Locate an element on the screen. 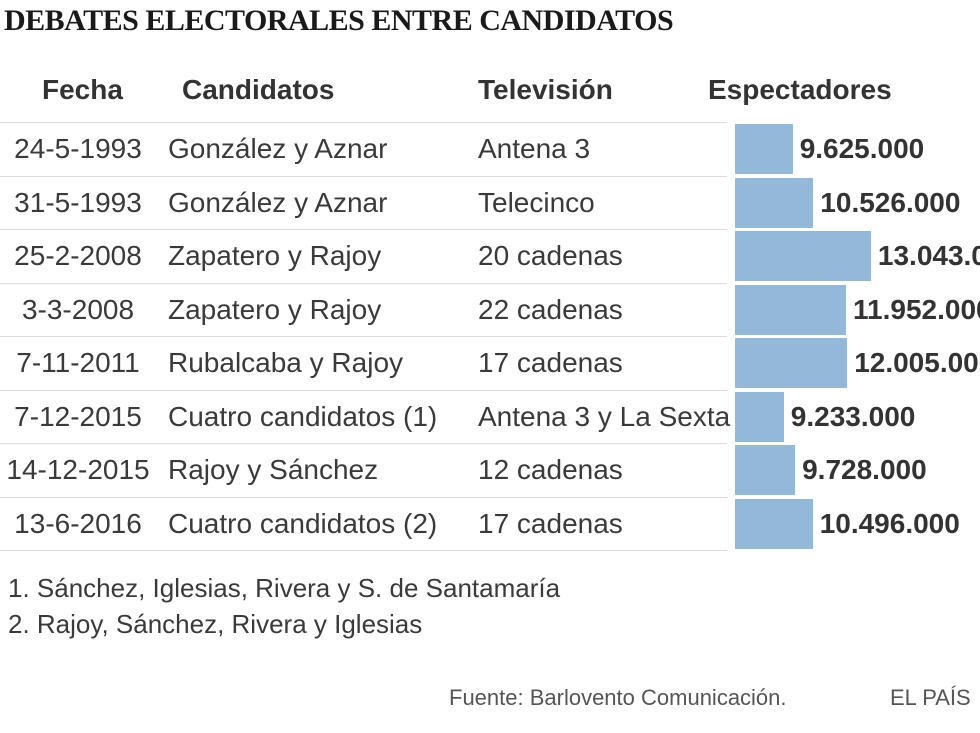 Image resolution: width=980 pixels, height=733 pixels. cell-television: 22 cadenas is located at coordinates (550, 309).